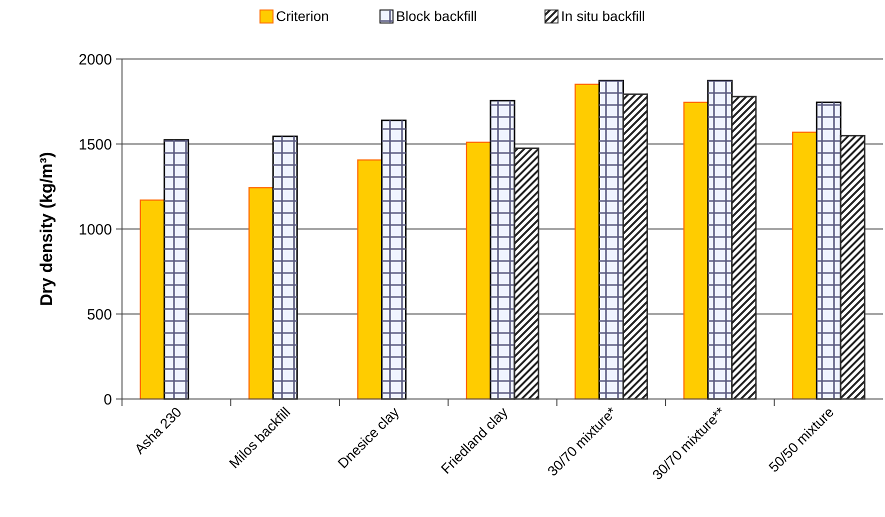 Image resolution: width=885 pixels, height=517 pixels. Describe the element at coordinates (95, 229) in the screenshot. I see `y-tick-label: 1000` at that location.